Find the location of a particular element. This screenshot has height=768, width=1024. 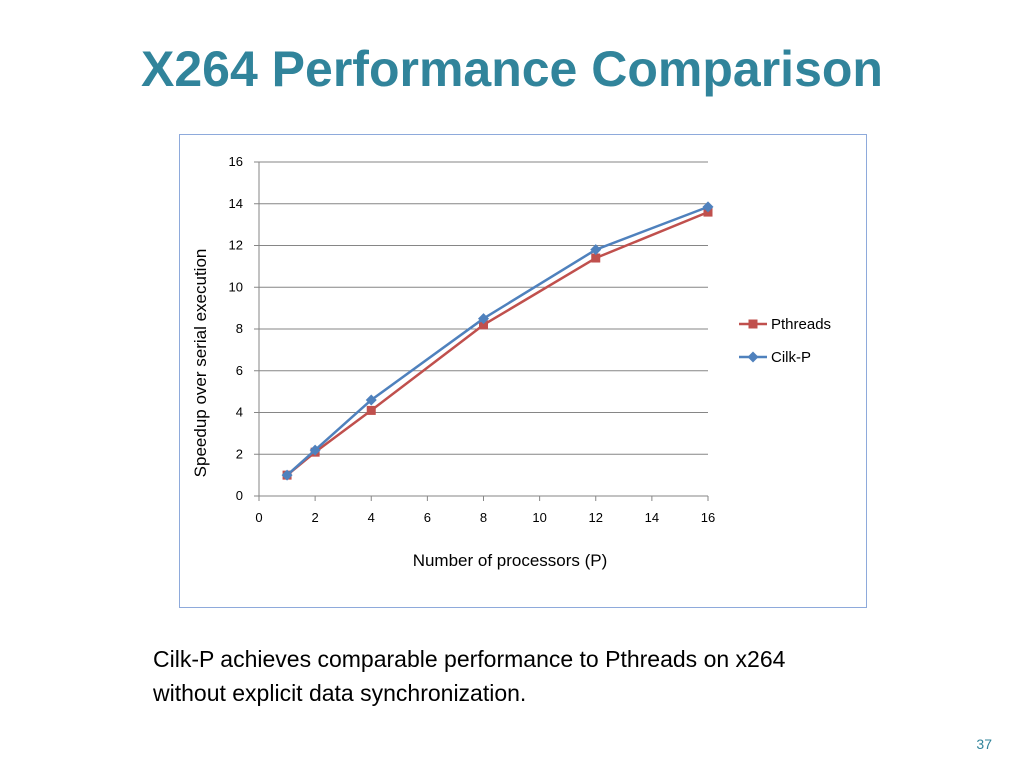

legend-item-cilk-p: Cilk-P is located at coordinates (775, 357).